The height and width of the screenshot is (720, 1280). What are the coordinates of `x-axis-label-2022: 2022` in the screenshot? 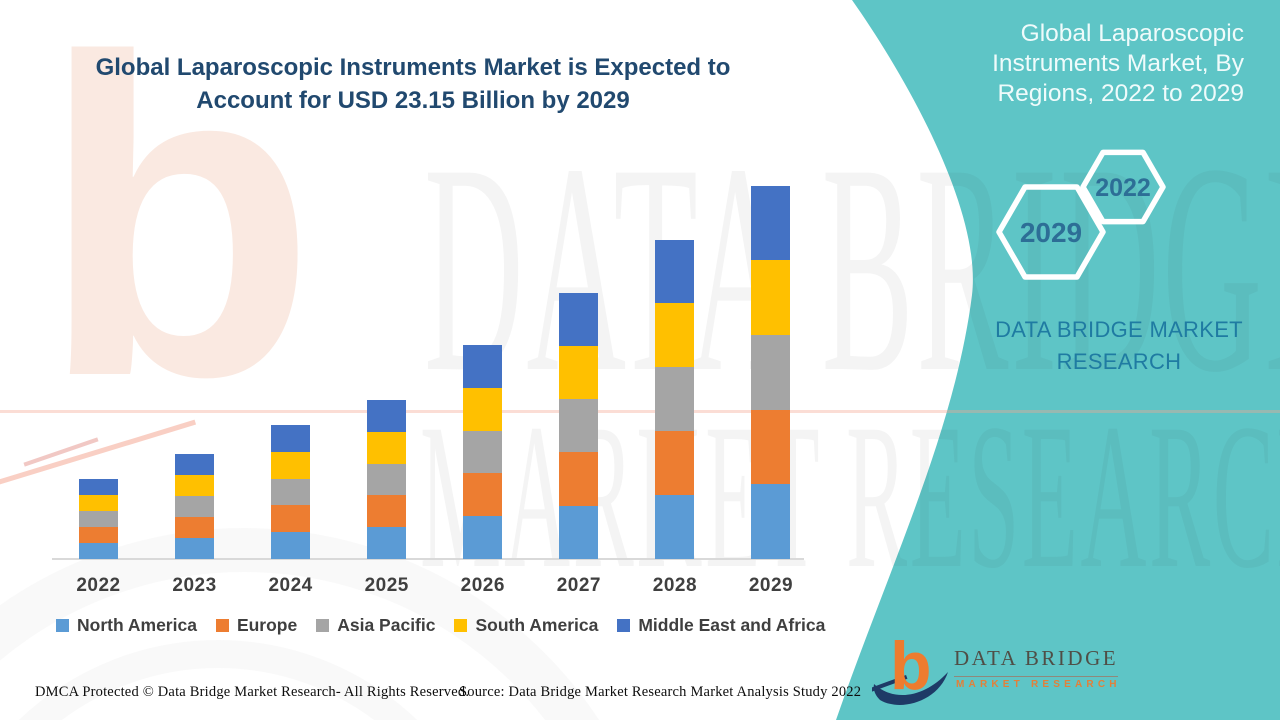 It's located at (98, 585).